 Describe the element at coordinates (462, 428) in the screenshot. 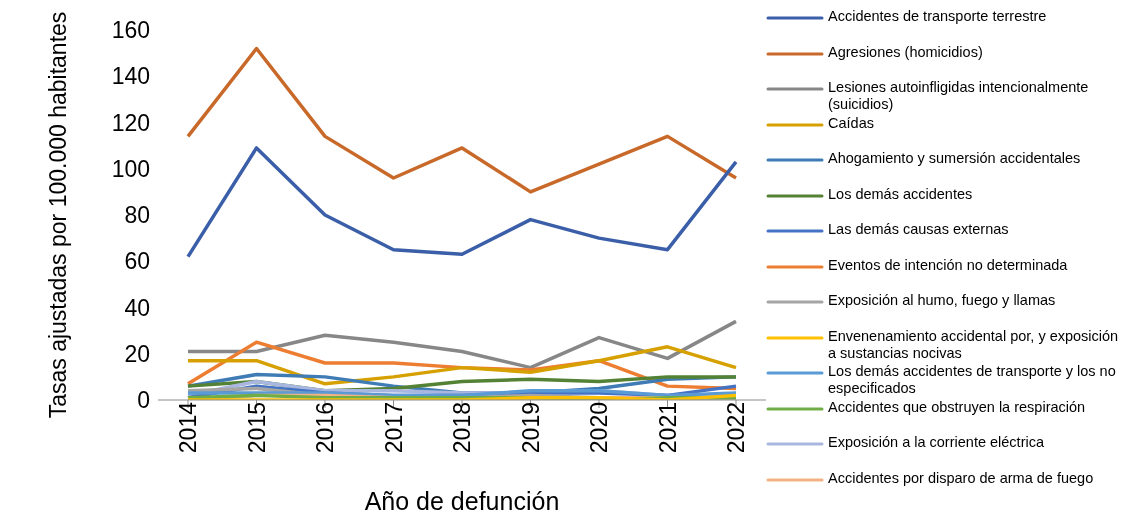

I see `x-tick-label: 2018` at that location.